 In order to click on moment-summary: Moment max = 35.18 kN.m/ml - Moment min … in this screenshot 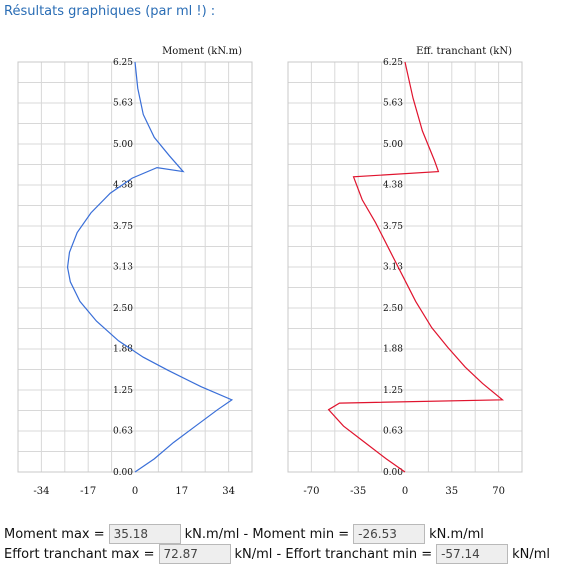, I will do `click(244, 534)`.